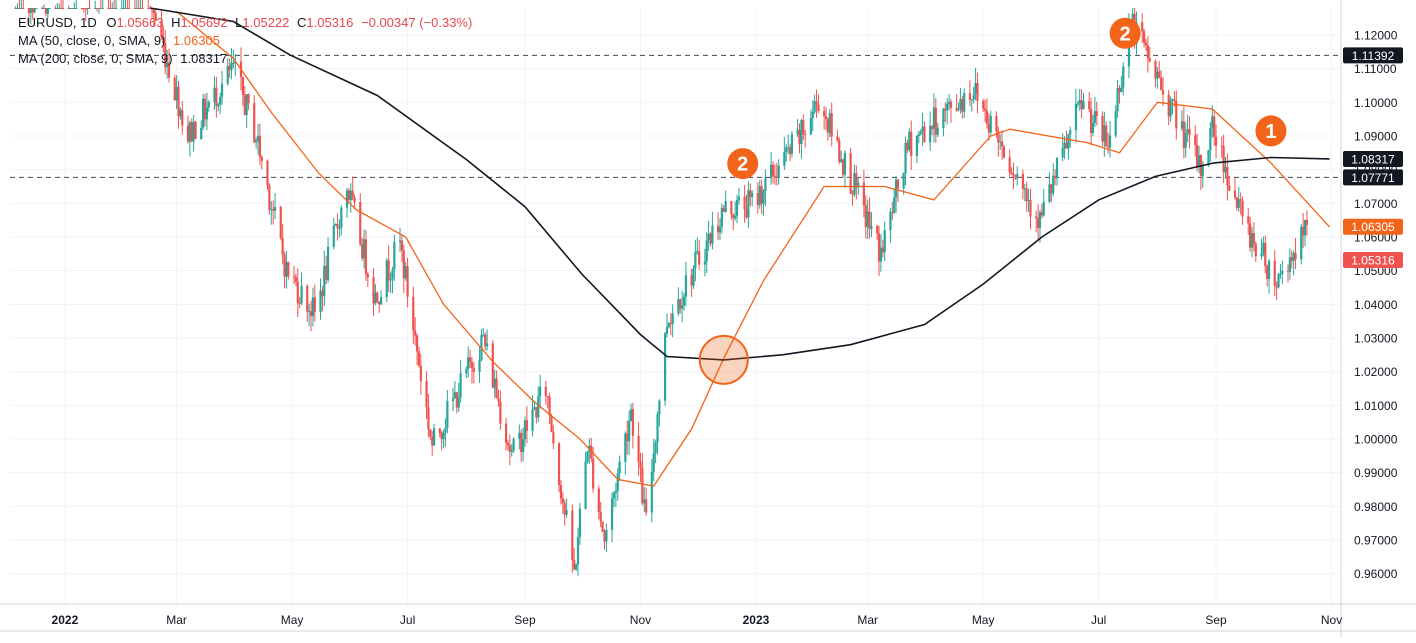 The image size is (1416, 643). What do you see at coordinates (245, 59) in the screenshot?
I see `ma200-legend-row: MA (200, close, 0, SMA, 9) 1.08317` at bounding box center [245, 59].